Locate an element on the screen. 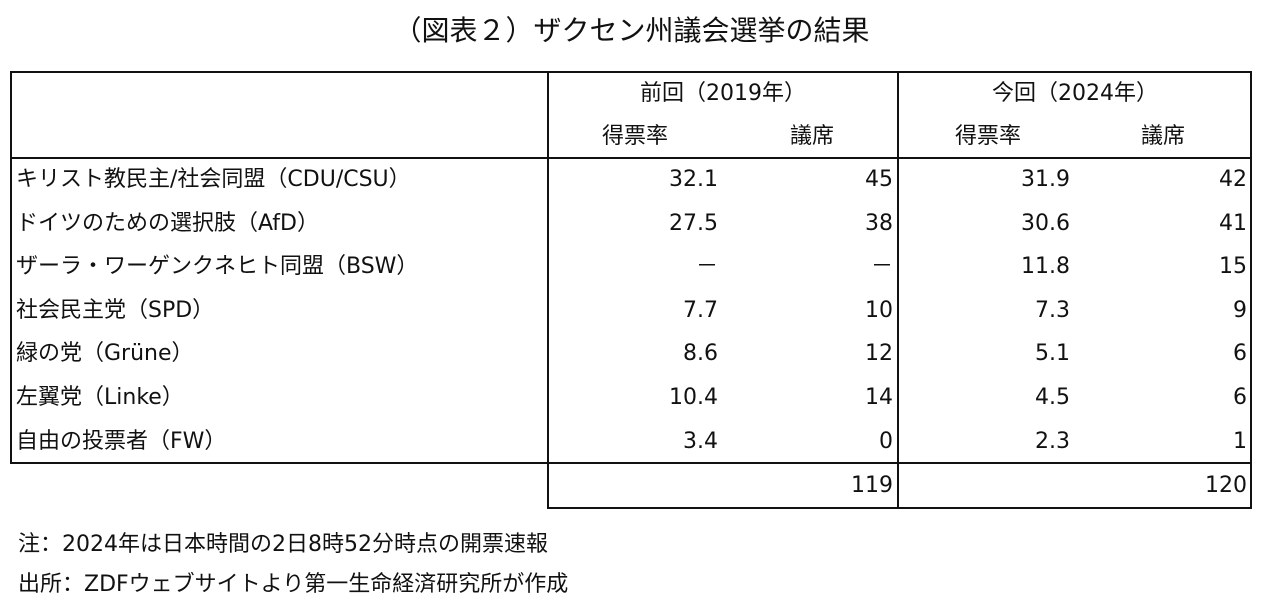  cell: 9 is located at coordinates (1240, 310).